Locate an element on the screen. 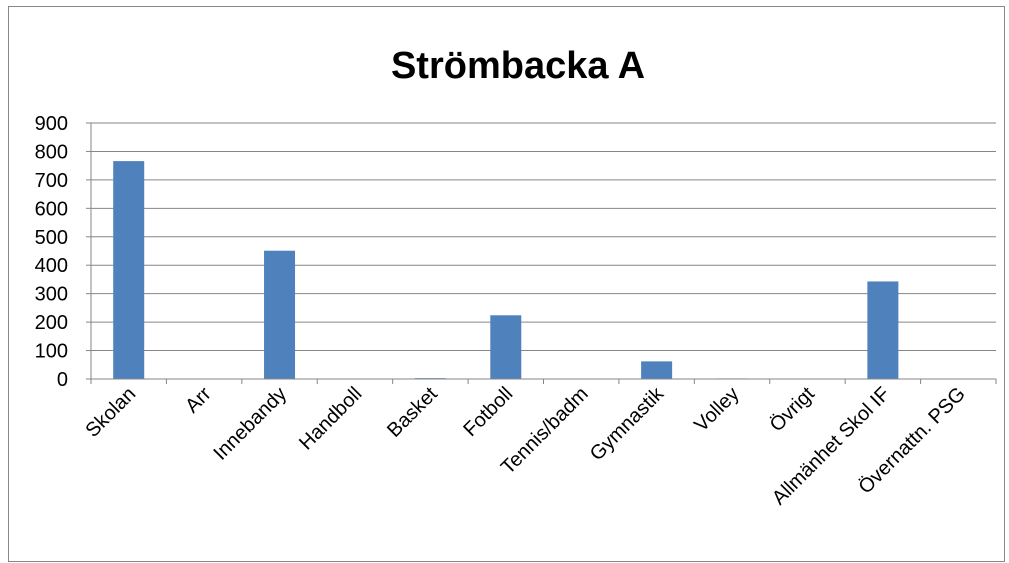 The height and width of the screenshot is (563, 1009). y-tick-label: 600 is located at coordinates (51, 209).